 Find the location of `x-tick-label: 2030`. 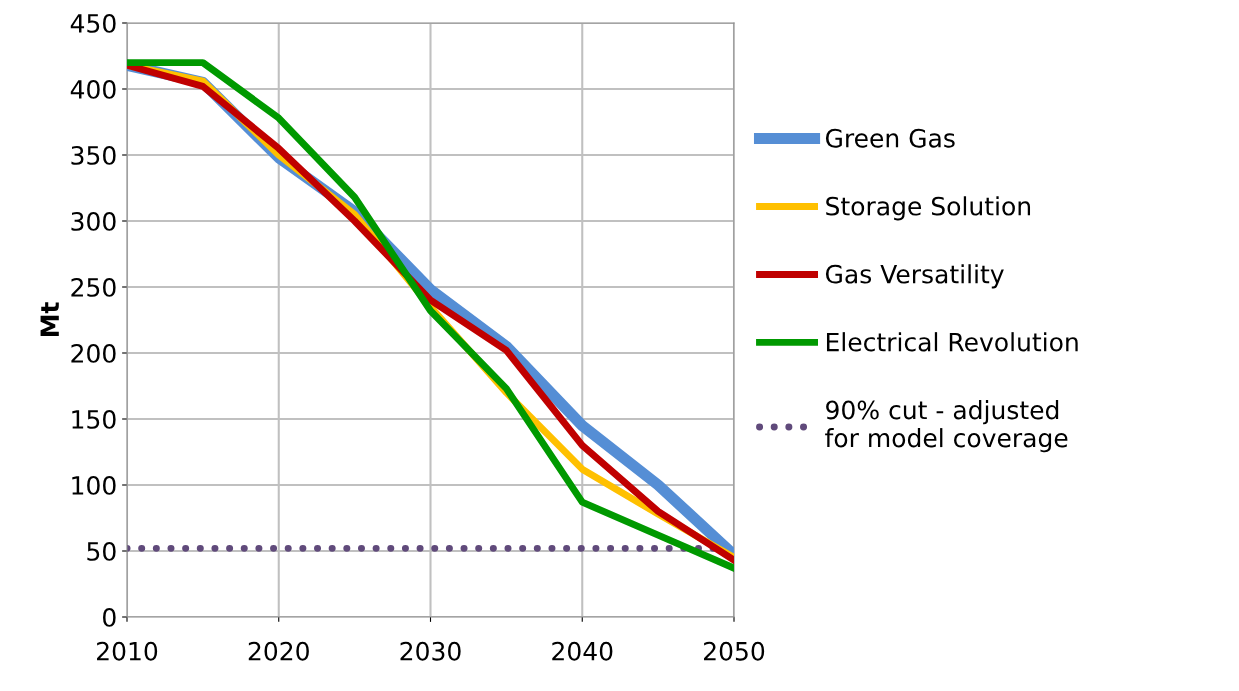

x-tick-label: 2030 is located at coordinates (430, 651).